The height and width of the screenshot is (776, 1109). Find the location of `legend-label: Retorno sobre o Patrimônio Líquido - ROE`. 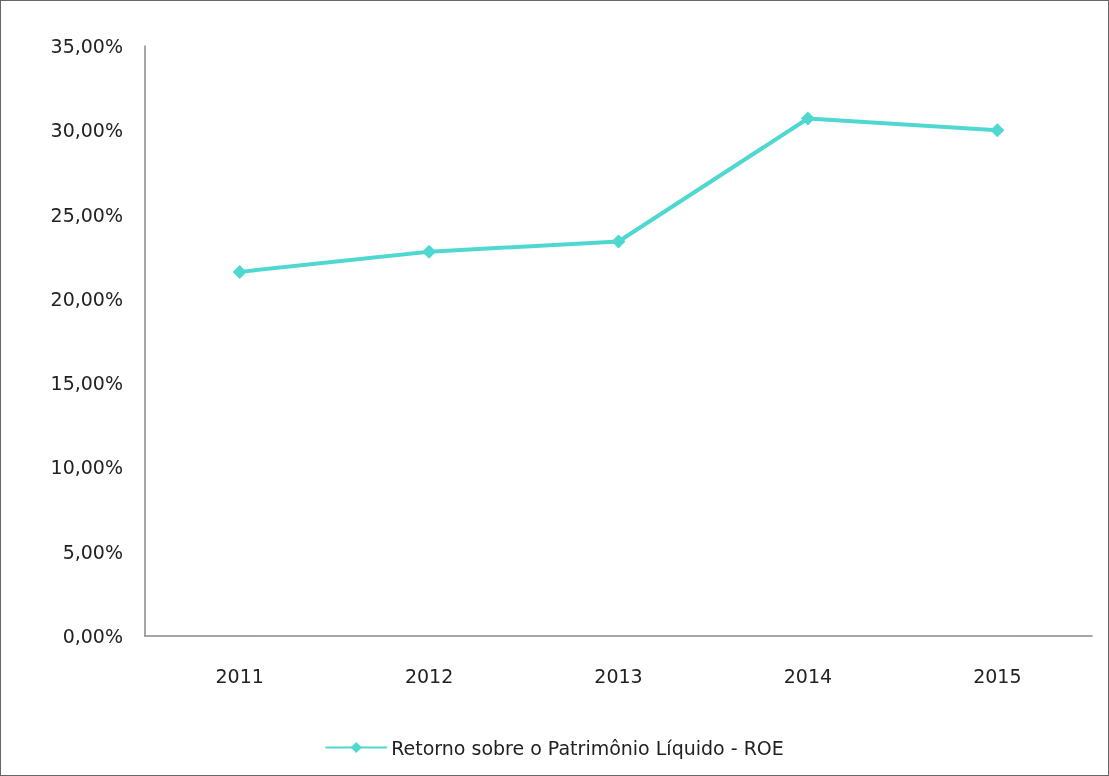

legend-label: Retorno sobre o Patrimônio Líquido - ROE is located at coordinates (587, 747).